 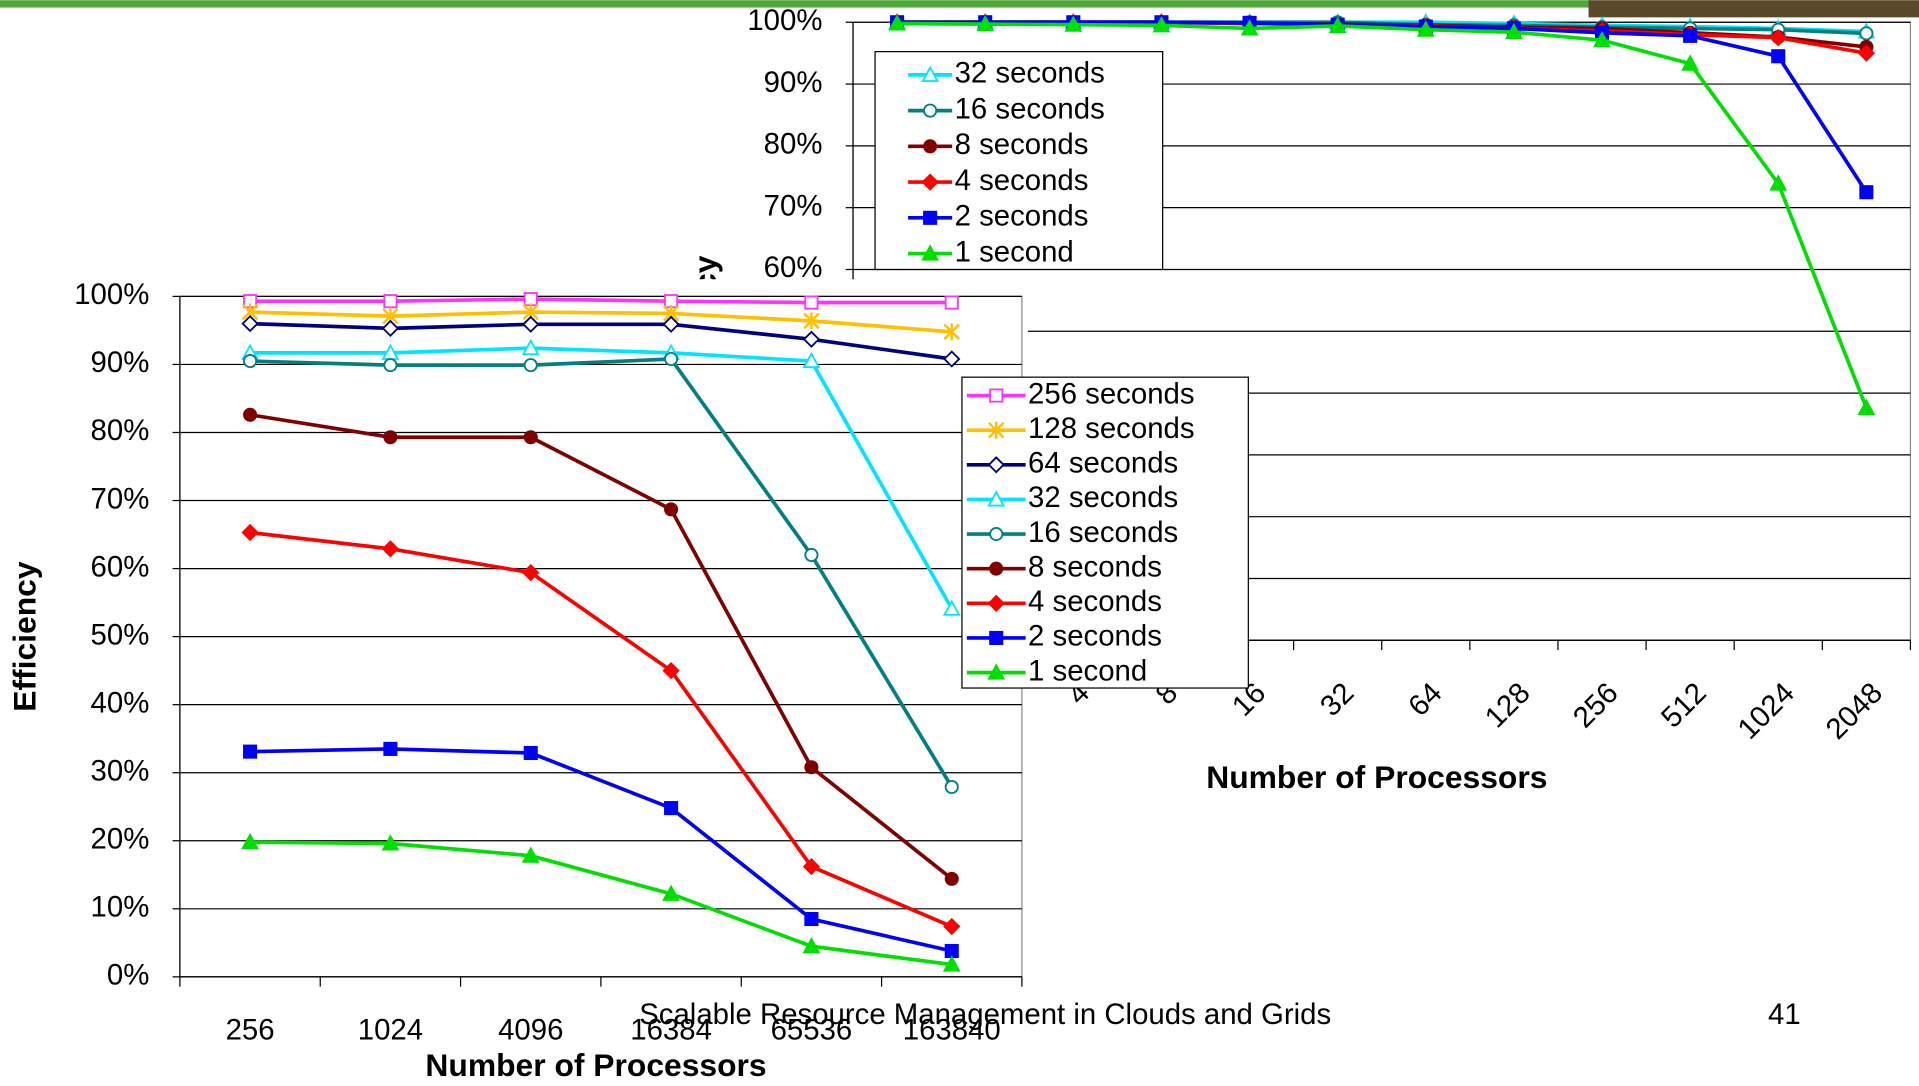 What do you see at coordinates (1103, 463) in the screenshot?
I see `legend-label: 64 seconds` at bounding box center [1103, 463].